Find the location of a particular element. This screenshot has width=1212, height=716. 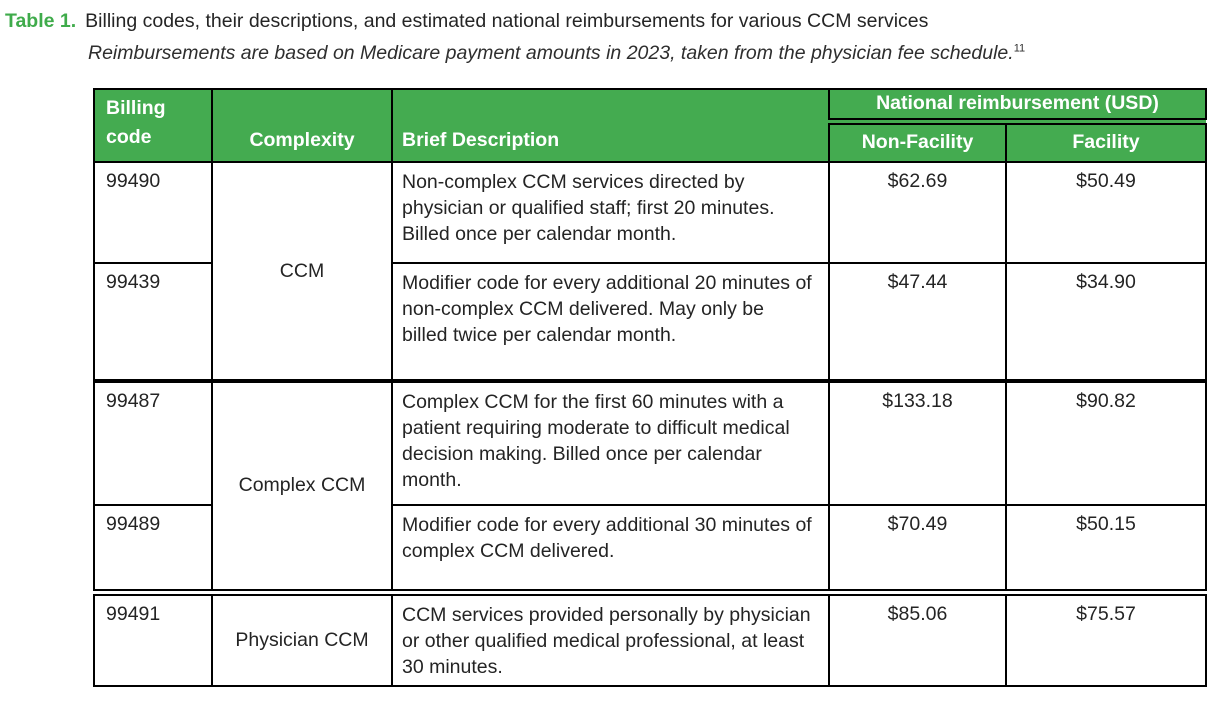

billing-code-cell: 99491 is located at coordinates (153, 637).